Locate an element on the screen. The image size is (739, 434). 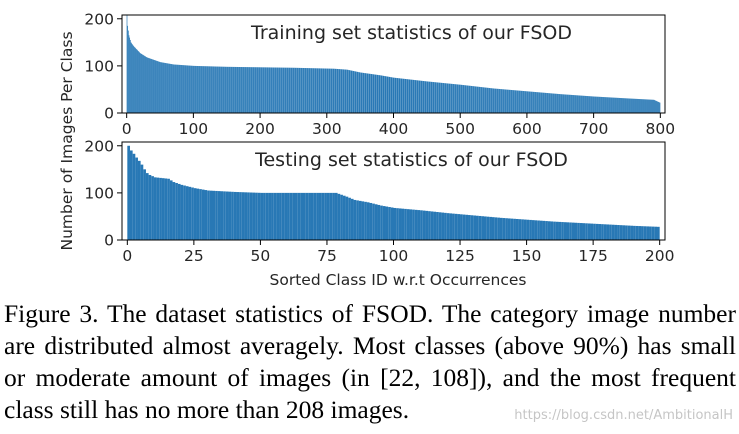
x-tick-label: 600 is located at coordinates (527, 129).